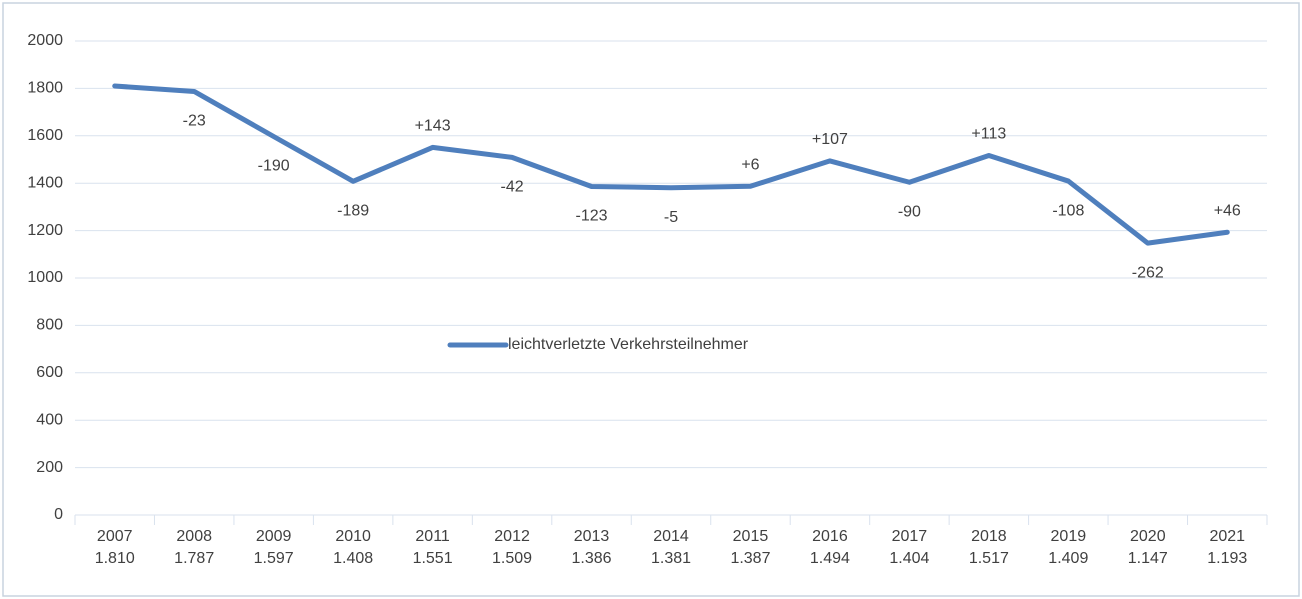 The height and width of the screenshot is (599, 1302). Describe the element at coordinates (1068, 210) in the screenshot. I see `change-label: -108` at that location.